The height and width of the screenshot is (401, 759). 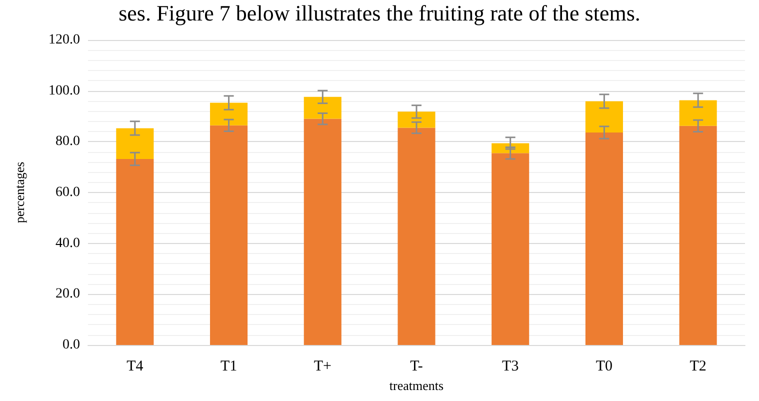 What do you see at coordinates (416, 385) in the screenshot?
I see `x-axis-title: treatments` at bounding box center [416, 385].